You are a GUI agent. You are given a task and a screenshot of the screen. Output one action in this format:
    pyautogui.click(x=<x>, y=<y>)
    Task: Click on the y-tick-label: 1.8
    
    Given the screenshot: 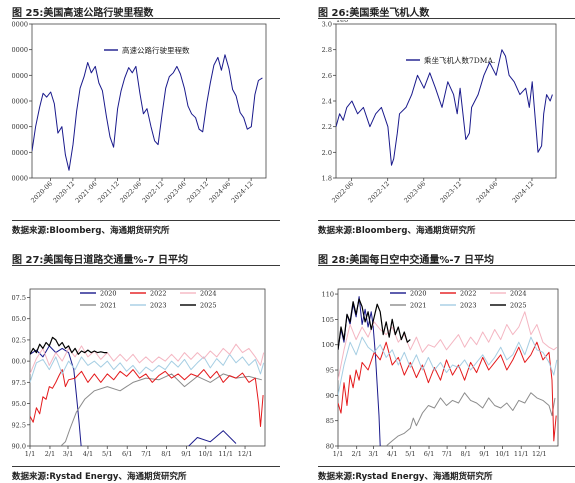 What is the action you would take?
    pyautogui.click(x=327, y=179)
    